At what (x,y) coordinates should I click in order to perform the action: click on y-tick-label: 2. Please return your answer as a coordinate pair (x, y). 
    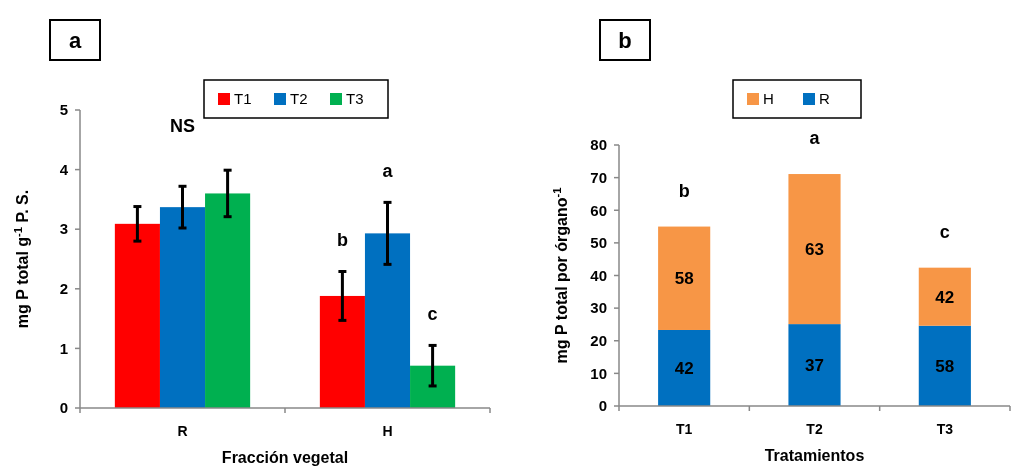
    Looking at the image, I should click on (63, 289).